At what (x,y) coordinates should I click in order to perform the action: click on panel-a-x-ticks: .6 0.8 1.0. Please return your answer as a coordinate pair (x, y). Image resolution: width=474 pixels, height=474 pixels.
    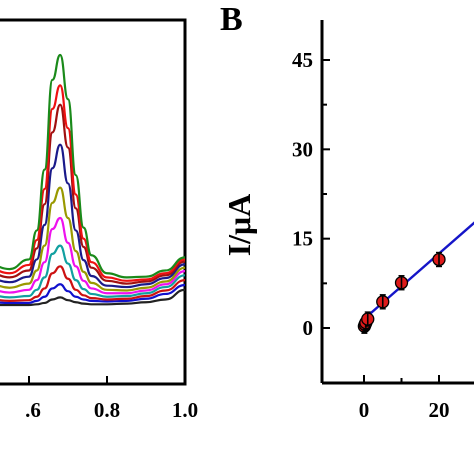
    Looking at the image, I should click on (111, 399).